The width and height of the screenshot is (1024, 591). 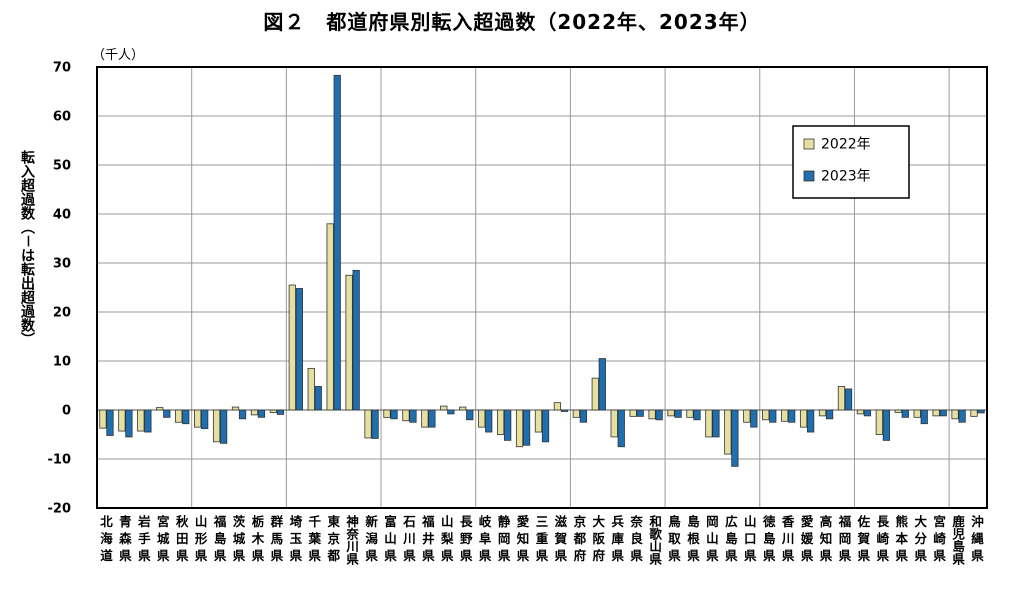 I want to click on y-tick-label: 40, so click(x=62, y=215).